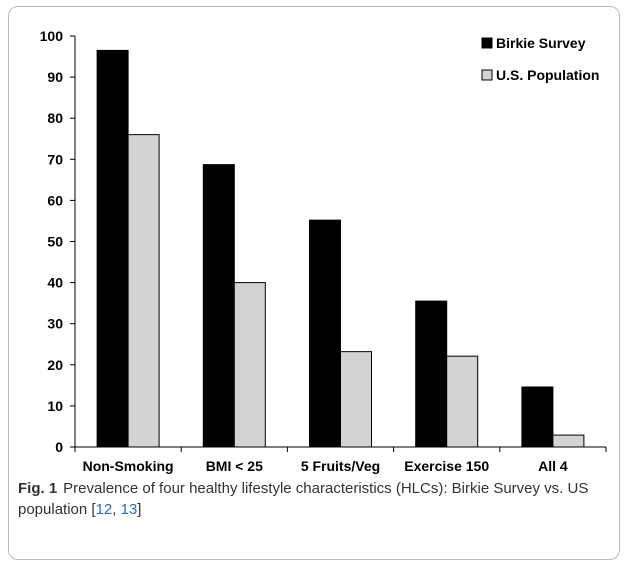 This screenshot has width=630, height=567. Describe the element at coordinates (129, 509) in the screenshot. I see `reference-link-13: 13` at that location.